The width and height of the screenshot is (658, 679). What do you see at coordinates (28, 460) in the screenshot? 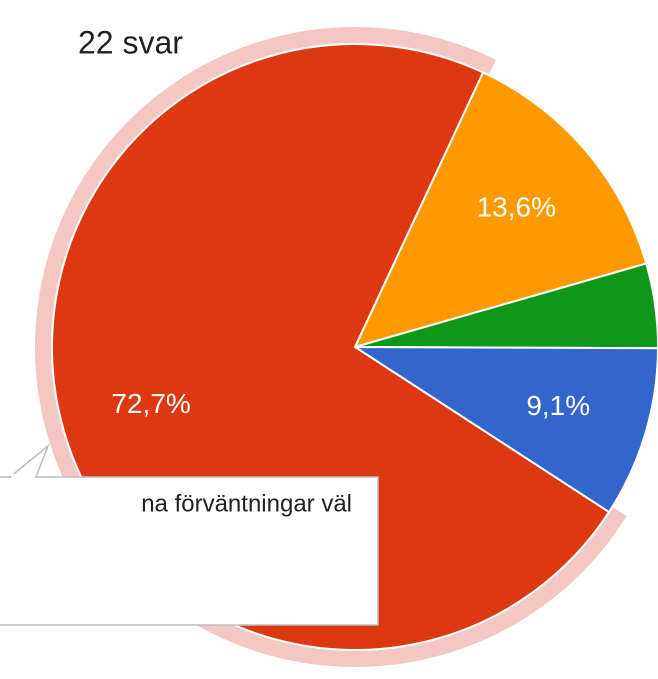
I see `tooltip-pointer` at bounding box center [28, 460].